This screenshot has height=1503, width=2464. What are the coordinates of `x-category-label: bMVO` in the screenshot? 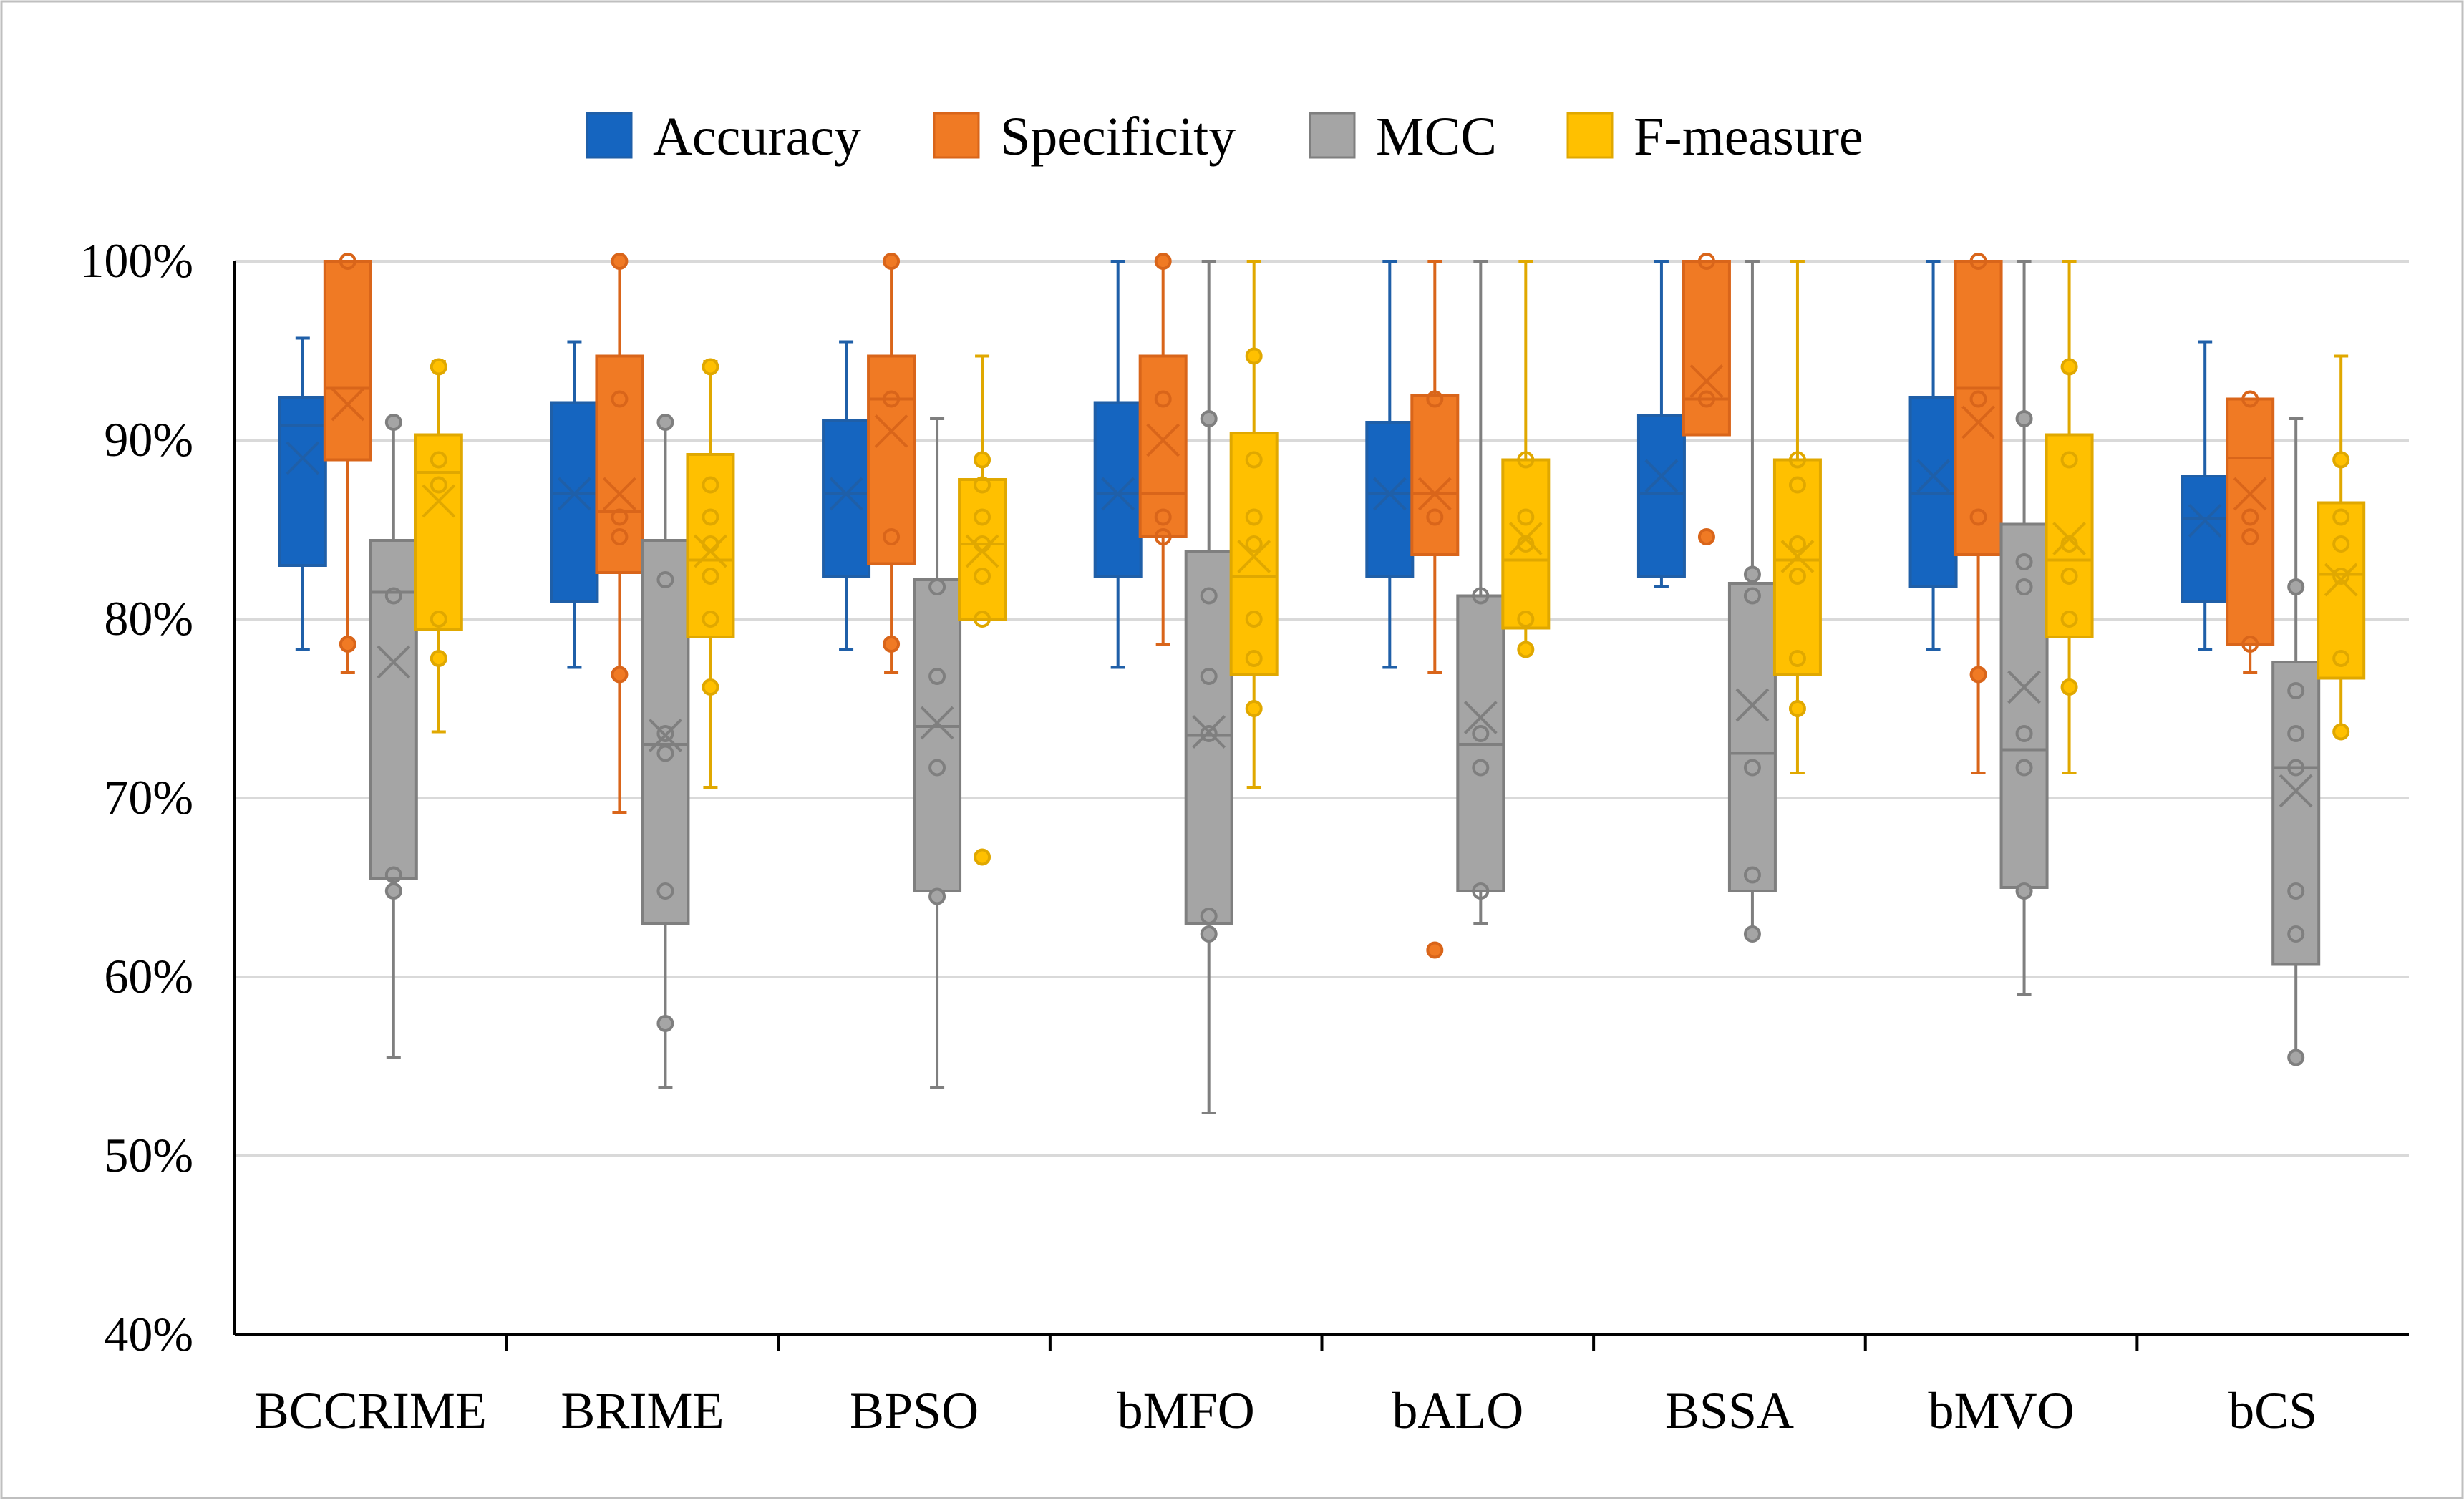 It's located at (2002, 1410).